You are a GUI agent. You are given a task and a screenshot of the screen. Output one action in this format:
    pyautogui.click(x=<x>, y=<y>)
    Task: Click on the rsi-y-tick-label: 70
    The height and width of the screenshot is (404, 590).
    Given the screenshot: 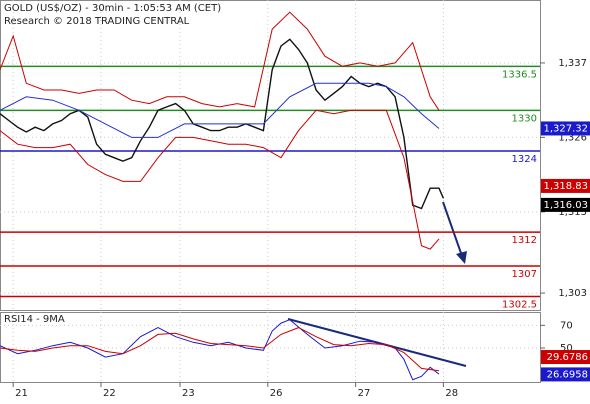 What is the action you would take?
    pyautogui.click(x=566, y=325)
    